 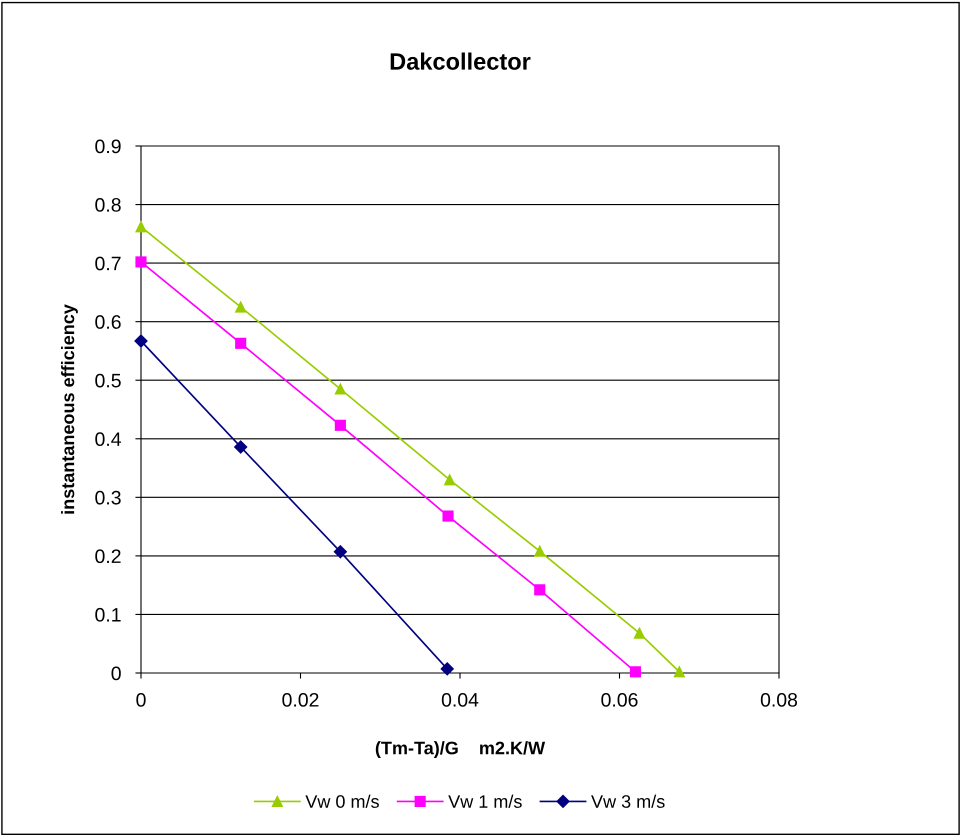 What do you see at coordinates (108, 205) in the screenshot?
I see `y-tick-label: 0.8` at bounding box center [108, 205].